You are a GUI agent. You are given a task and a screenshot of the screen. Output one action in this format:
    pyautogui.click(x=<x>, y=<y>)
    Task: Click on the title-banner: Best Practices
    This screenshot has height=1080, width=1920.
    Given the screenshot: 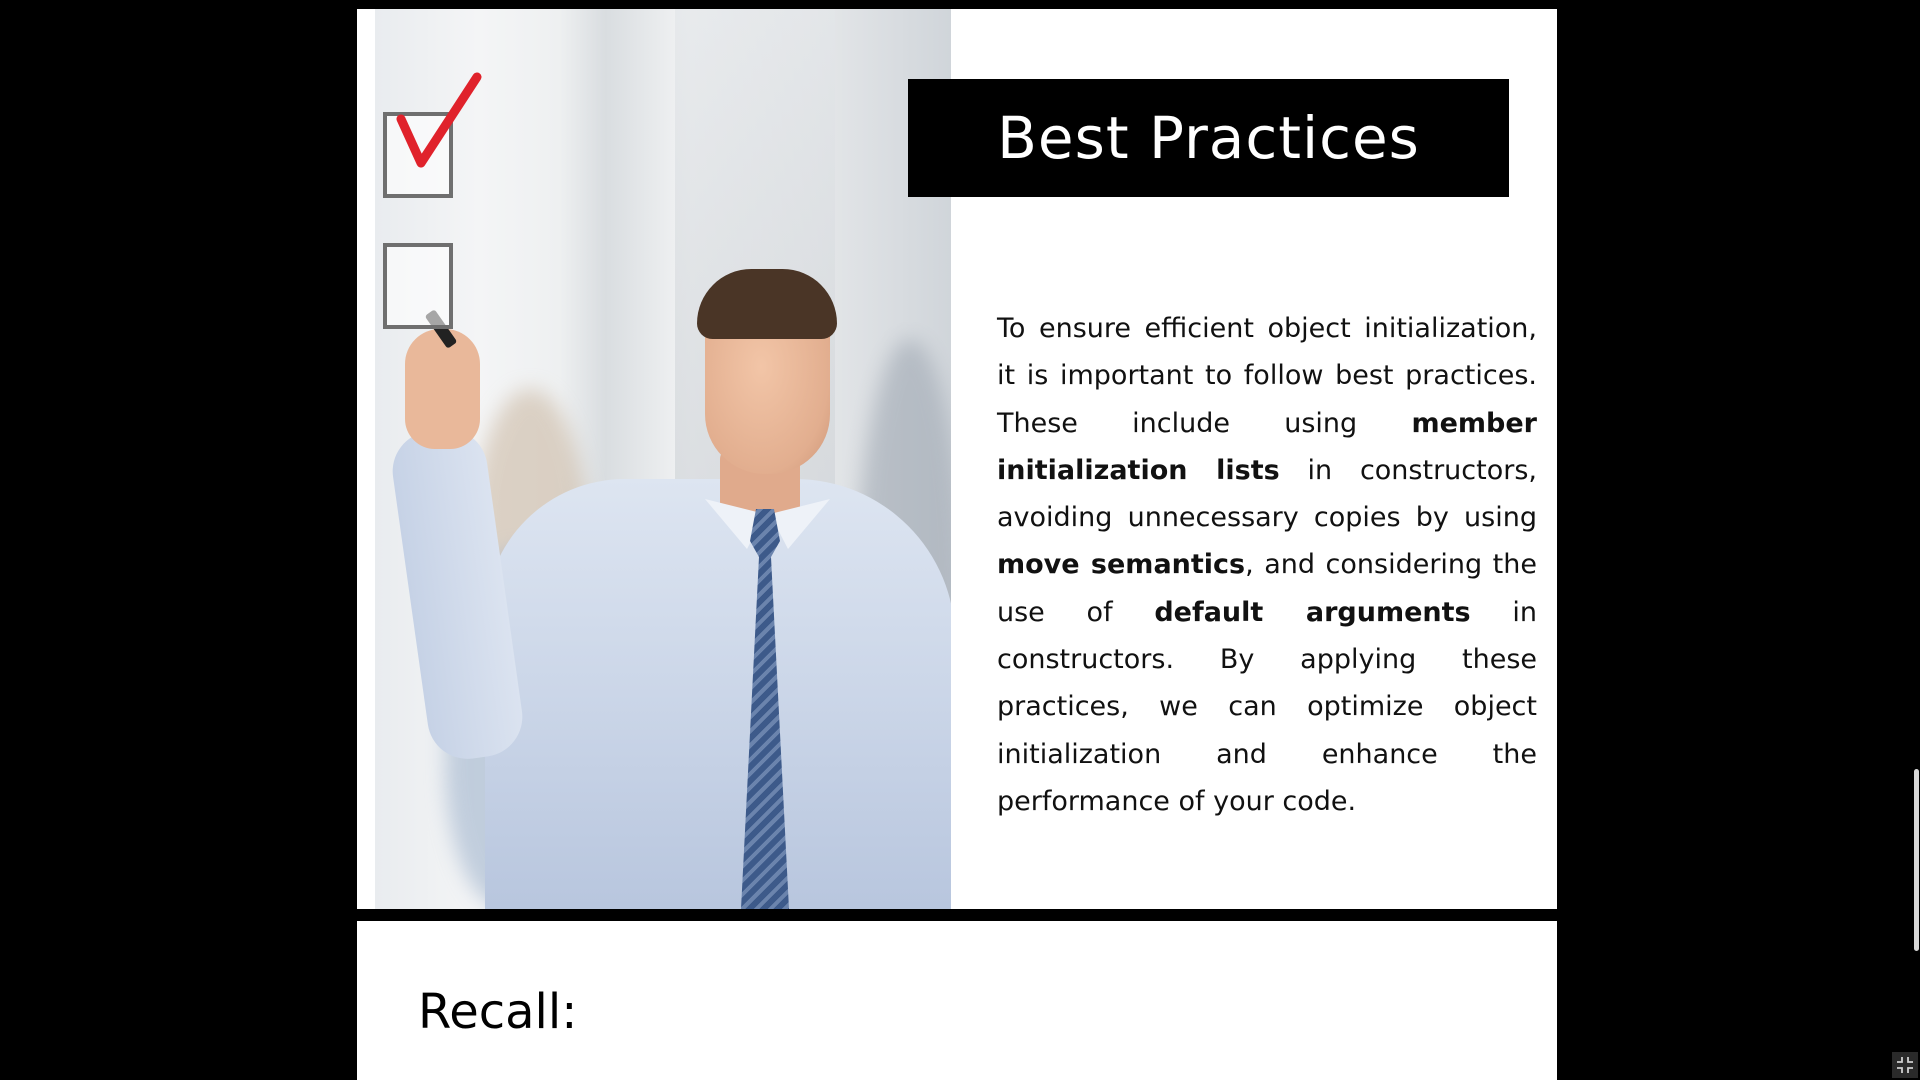 What is the action you would take?
    pyautogui.click(x=1208, y=138)
    